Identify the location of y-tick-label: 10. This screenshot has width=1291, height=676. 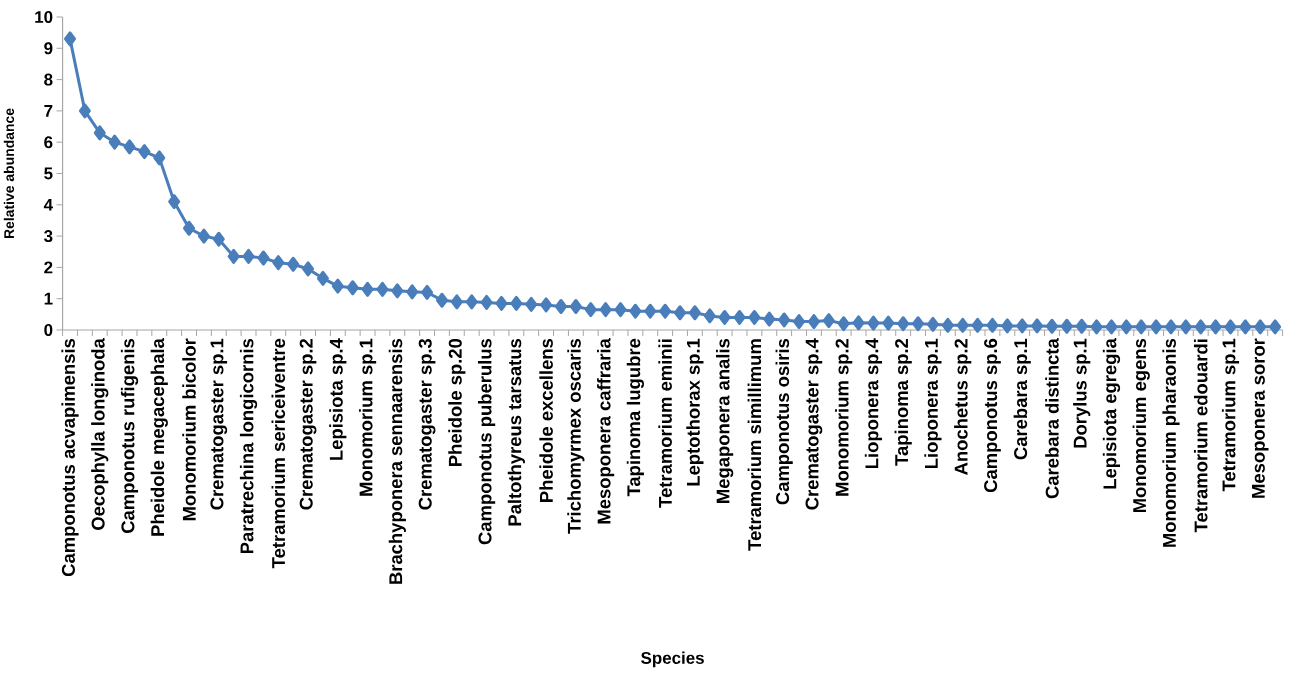
(44, 16).